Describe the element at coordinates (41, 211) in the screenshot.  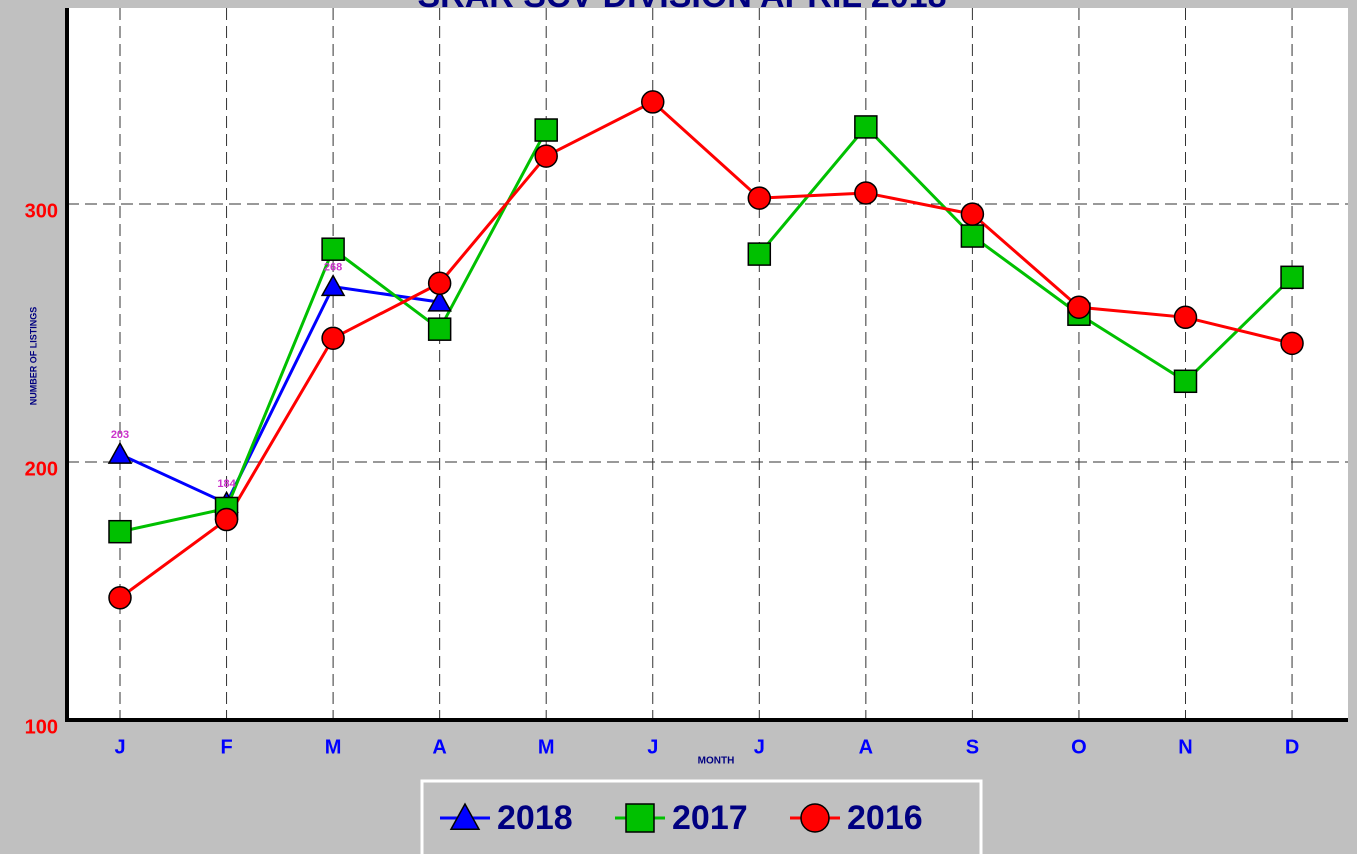
I see `y-tick-label: 300` at that location.